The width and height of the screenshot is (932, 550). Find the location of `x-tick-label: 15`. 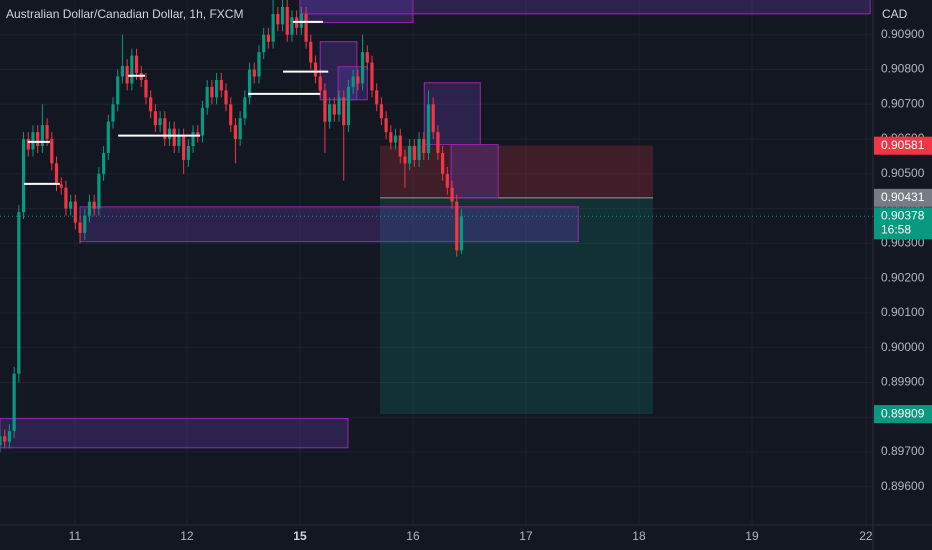

x-tick-label: 15 is located at coordinates (300, 536).